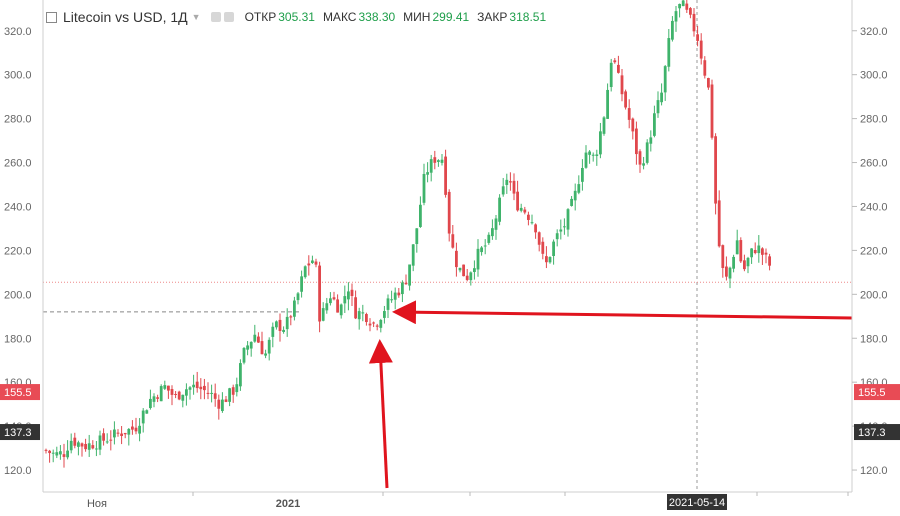 The image size is (900, 516). What do you see at coordinates (18, 76) in the screenshot?
I see `y-tick-label-left: 300.0` at bounding box center [18, 76].